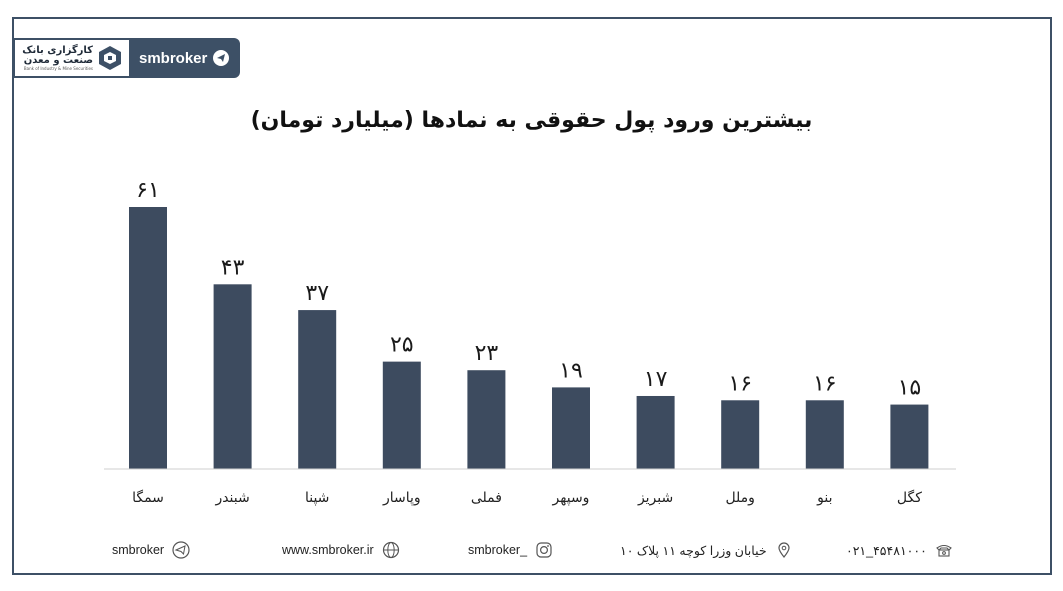  I want to click on value-label-7: ۱۶, so click(740, 383).